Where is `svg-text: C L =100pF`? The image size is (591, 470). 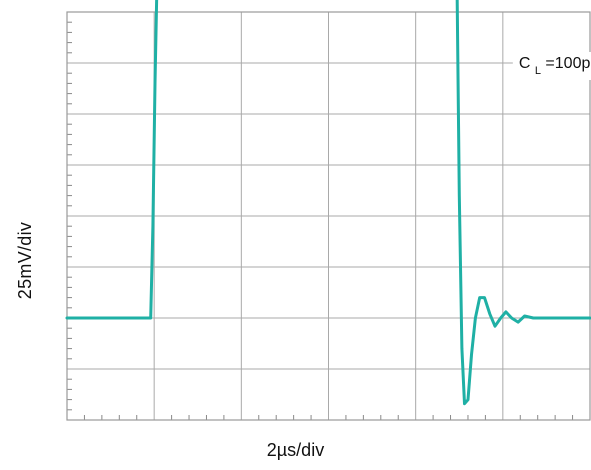
svg-text: C L =100pF is located at coordinates (555, 66).